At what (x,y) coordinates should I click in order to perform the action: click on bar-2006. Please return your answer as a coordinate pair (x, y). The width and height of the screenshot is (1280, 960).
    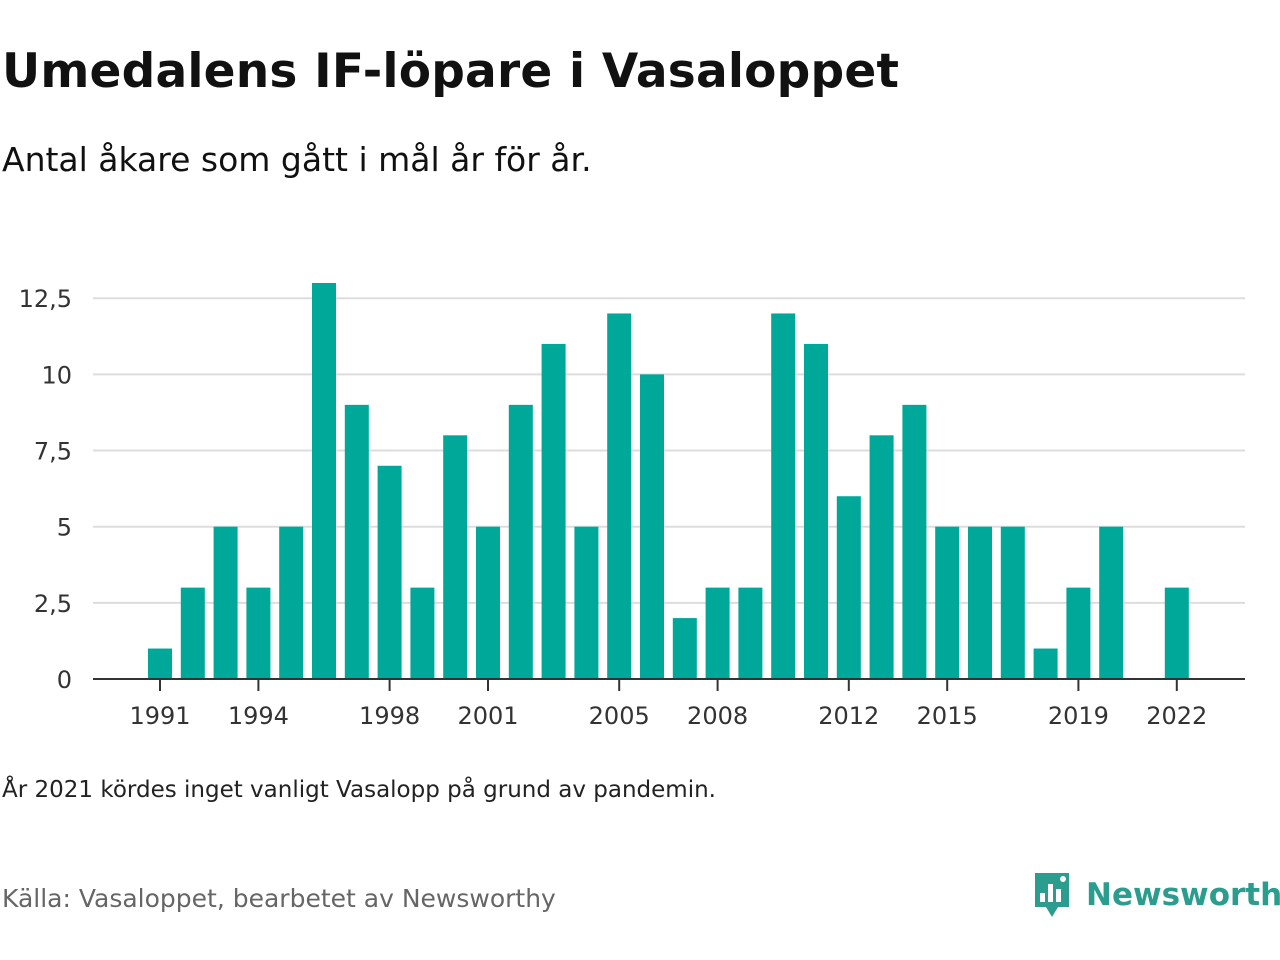
    Looking at the image, I should click on (652, 526).